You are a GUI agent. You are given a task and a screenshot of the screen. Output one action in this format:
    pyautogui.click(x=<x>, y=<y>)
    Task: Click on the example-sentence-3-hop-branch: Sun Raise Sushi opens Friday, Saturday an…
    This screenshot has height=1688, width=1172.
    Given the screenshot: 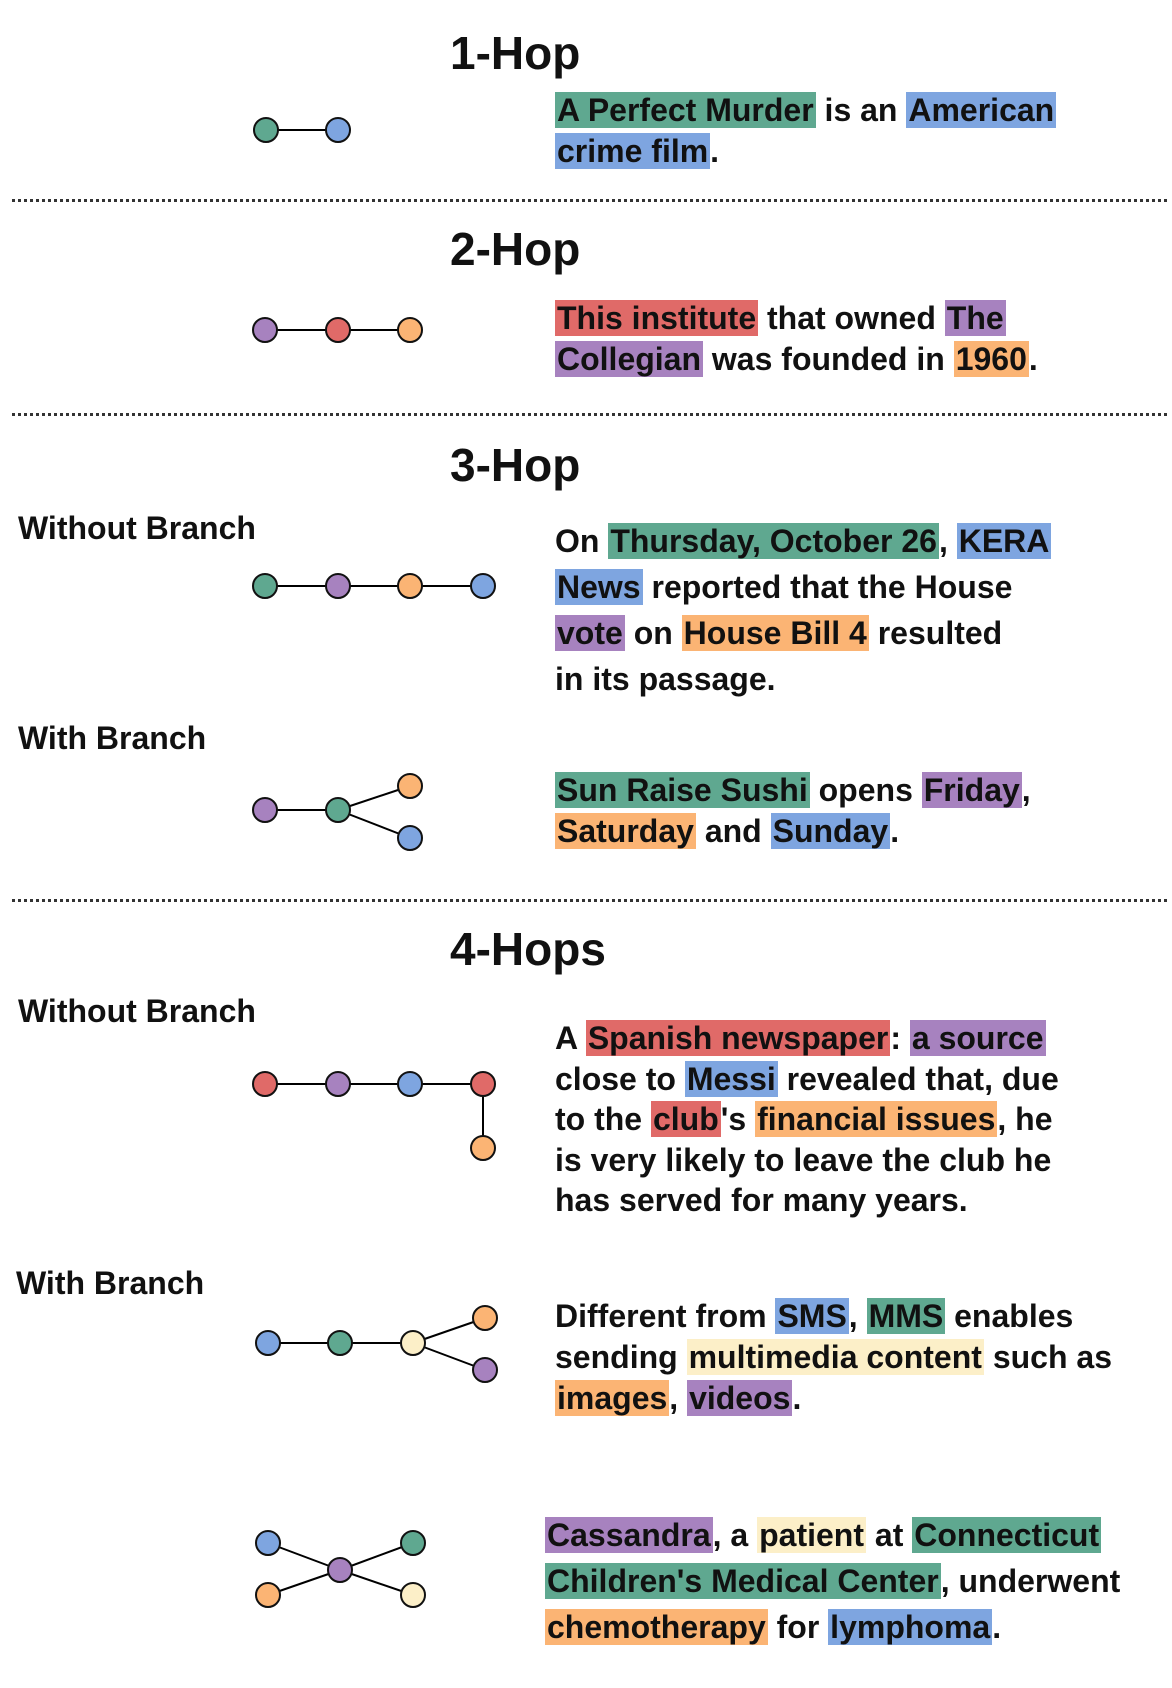 What is the action you would take?
    pyautogui.click(x=793, y=811)
    